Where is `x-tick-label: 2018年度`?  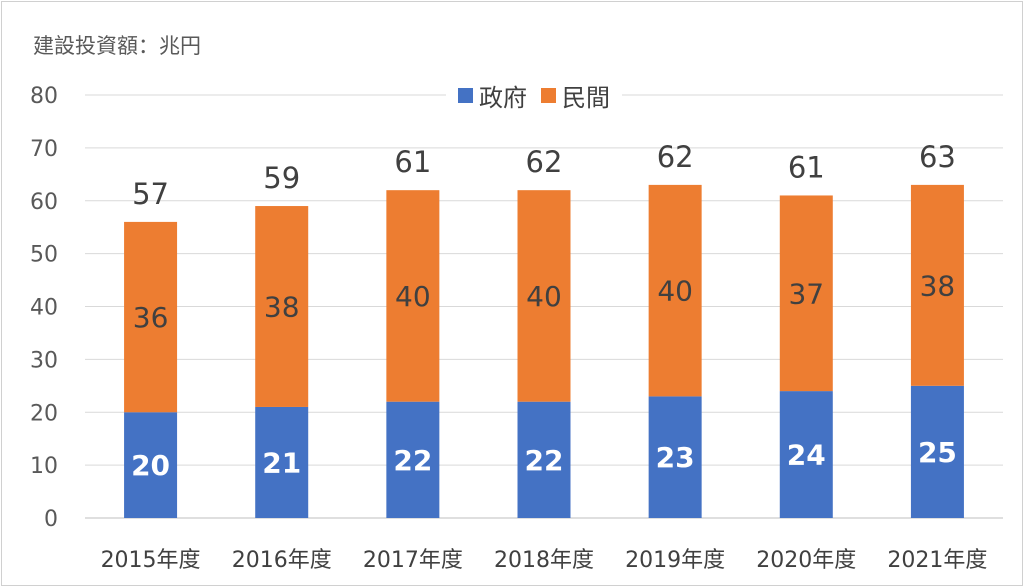 x-tick-label: 2018年度 is located at coordinates (544, 560).